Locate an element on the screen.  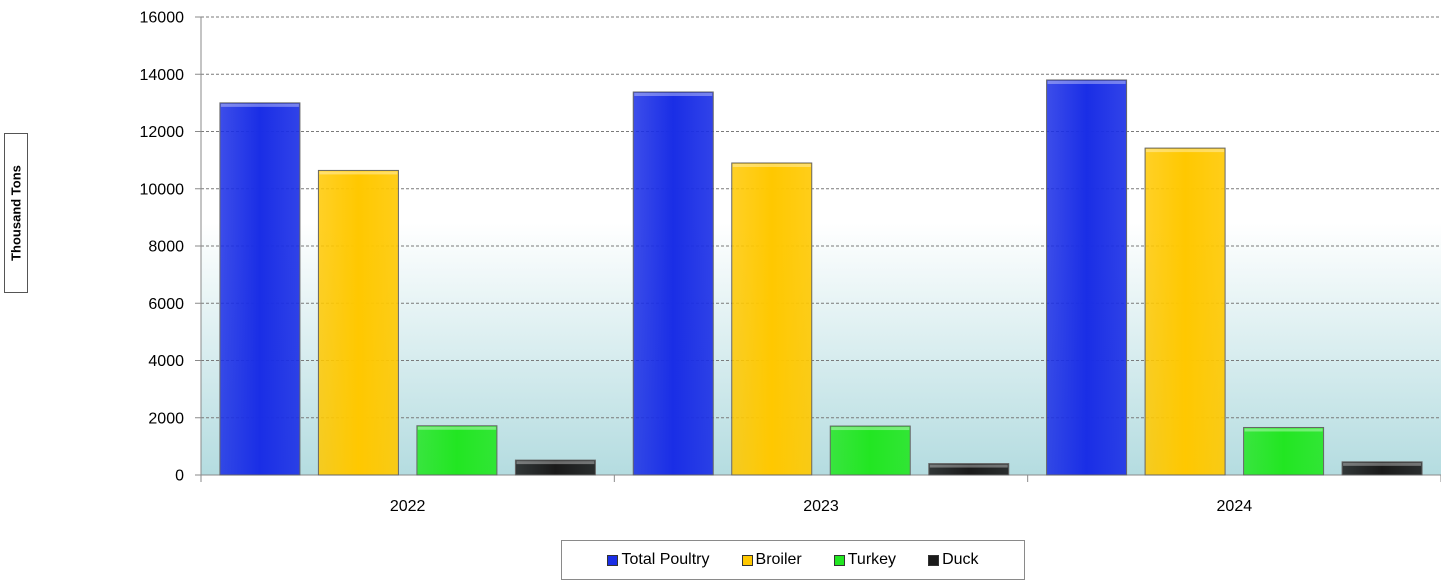
bar-total-poultry-2022 is located at coordinates (260, 289).